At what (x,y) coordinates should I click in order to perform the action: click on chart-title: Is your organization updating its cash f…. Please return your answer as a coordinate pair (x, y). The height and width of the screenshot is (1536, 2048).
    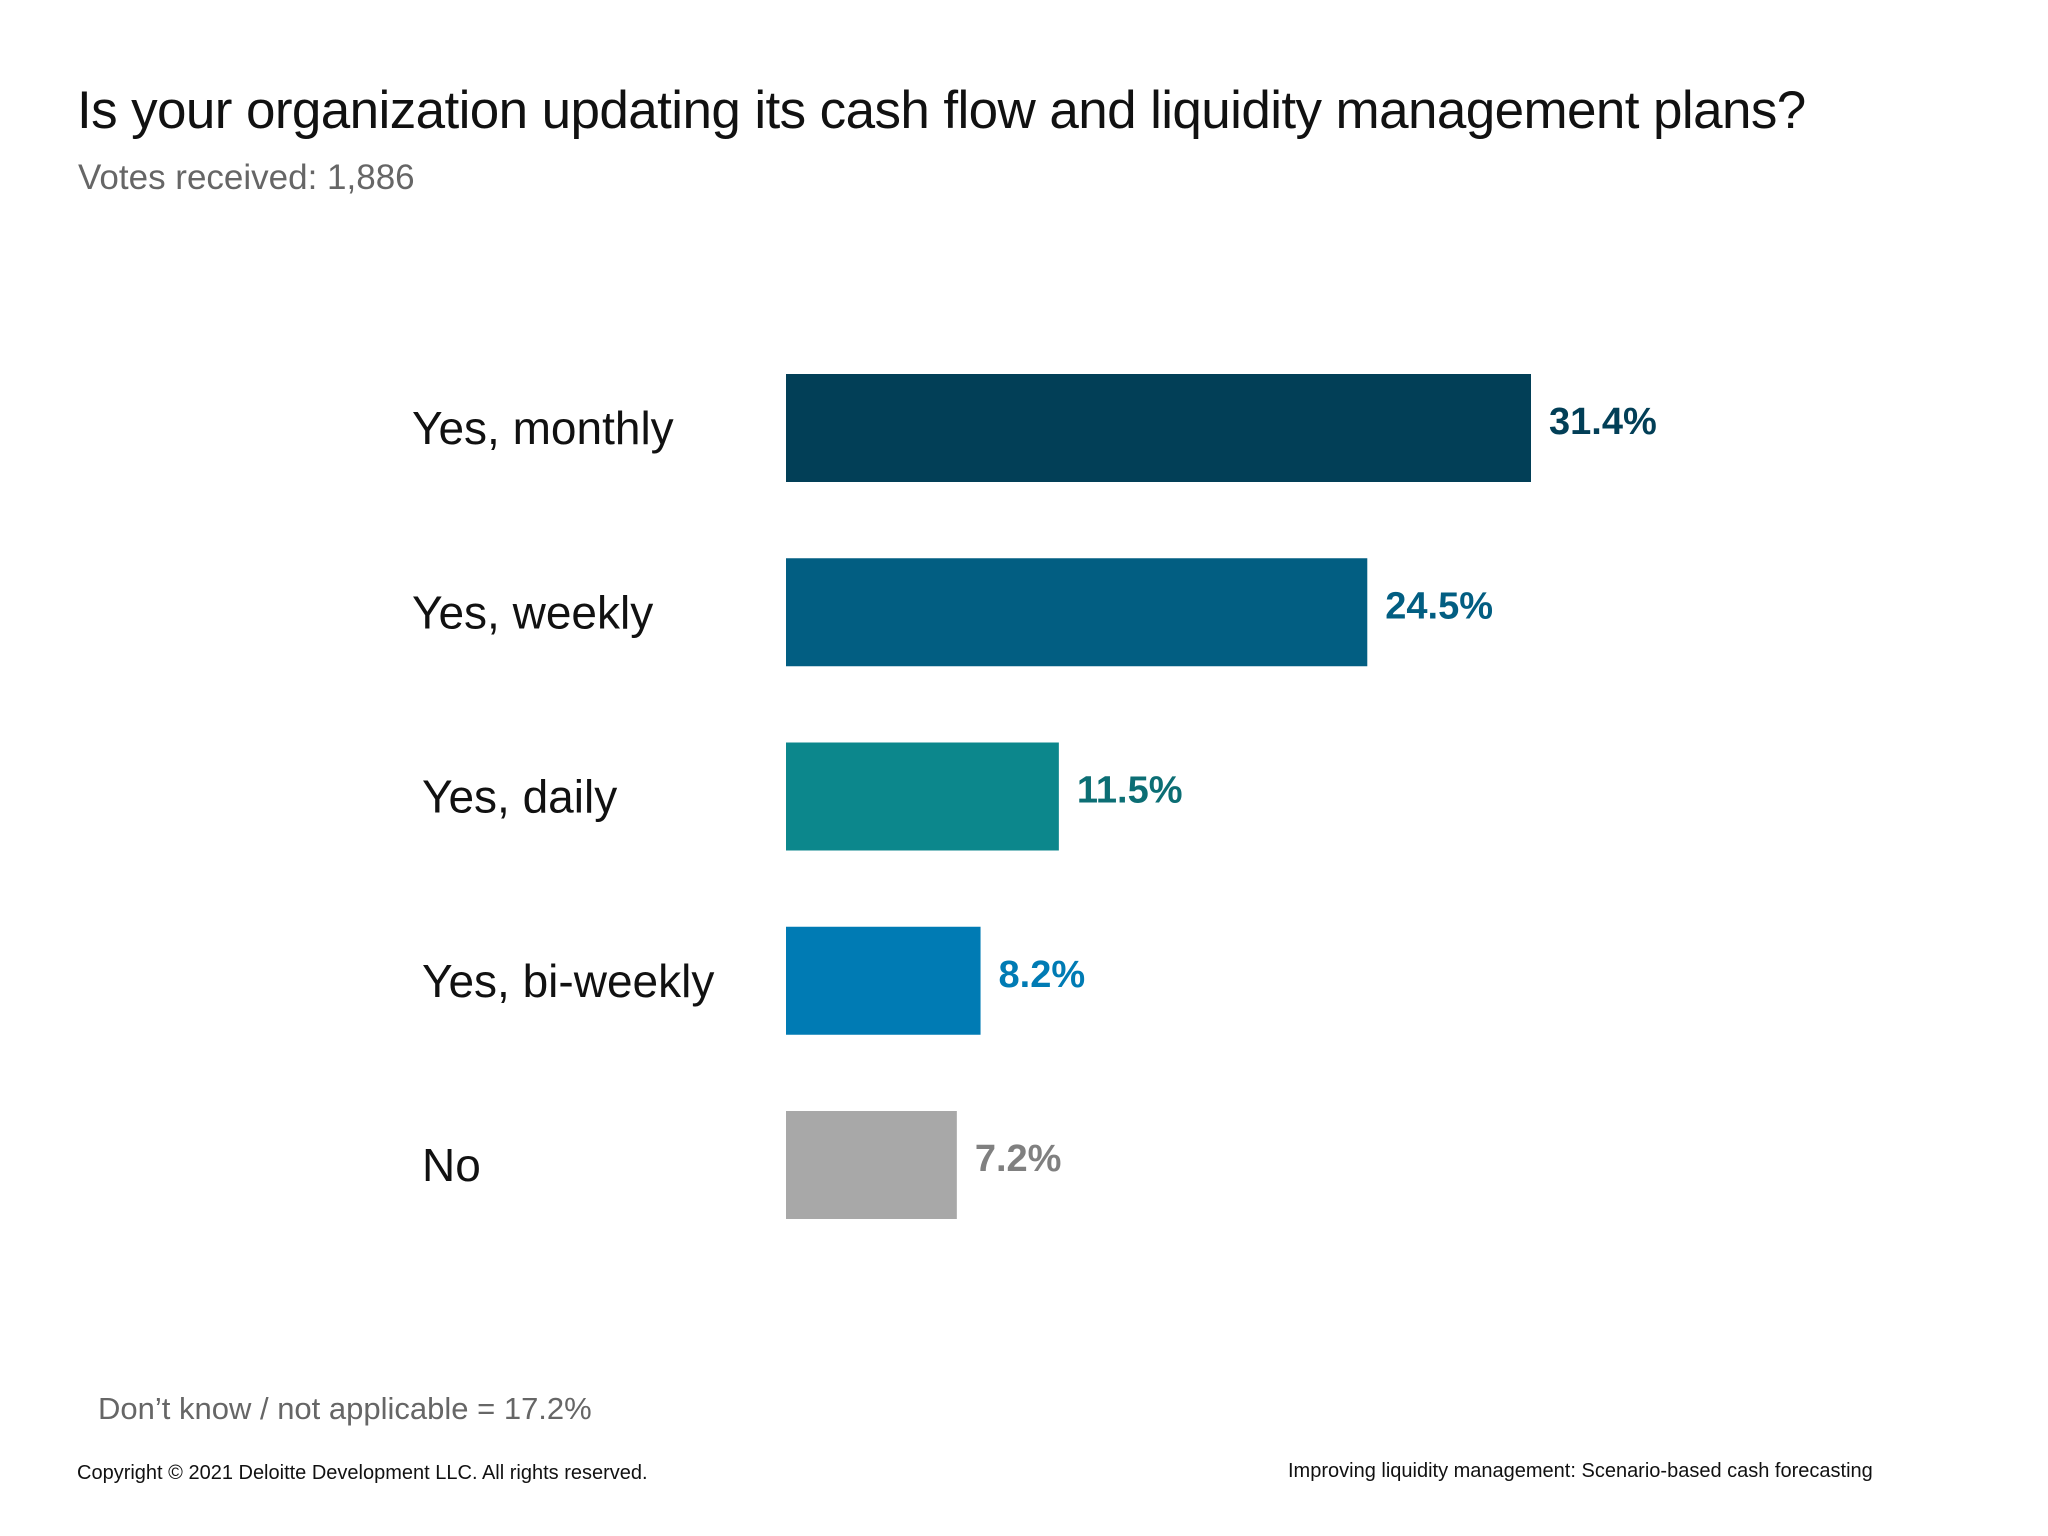
    Looking at the image, I should click on (941, 110).